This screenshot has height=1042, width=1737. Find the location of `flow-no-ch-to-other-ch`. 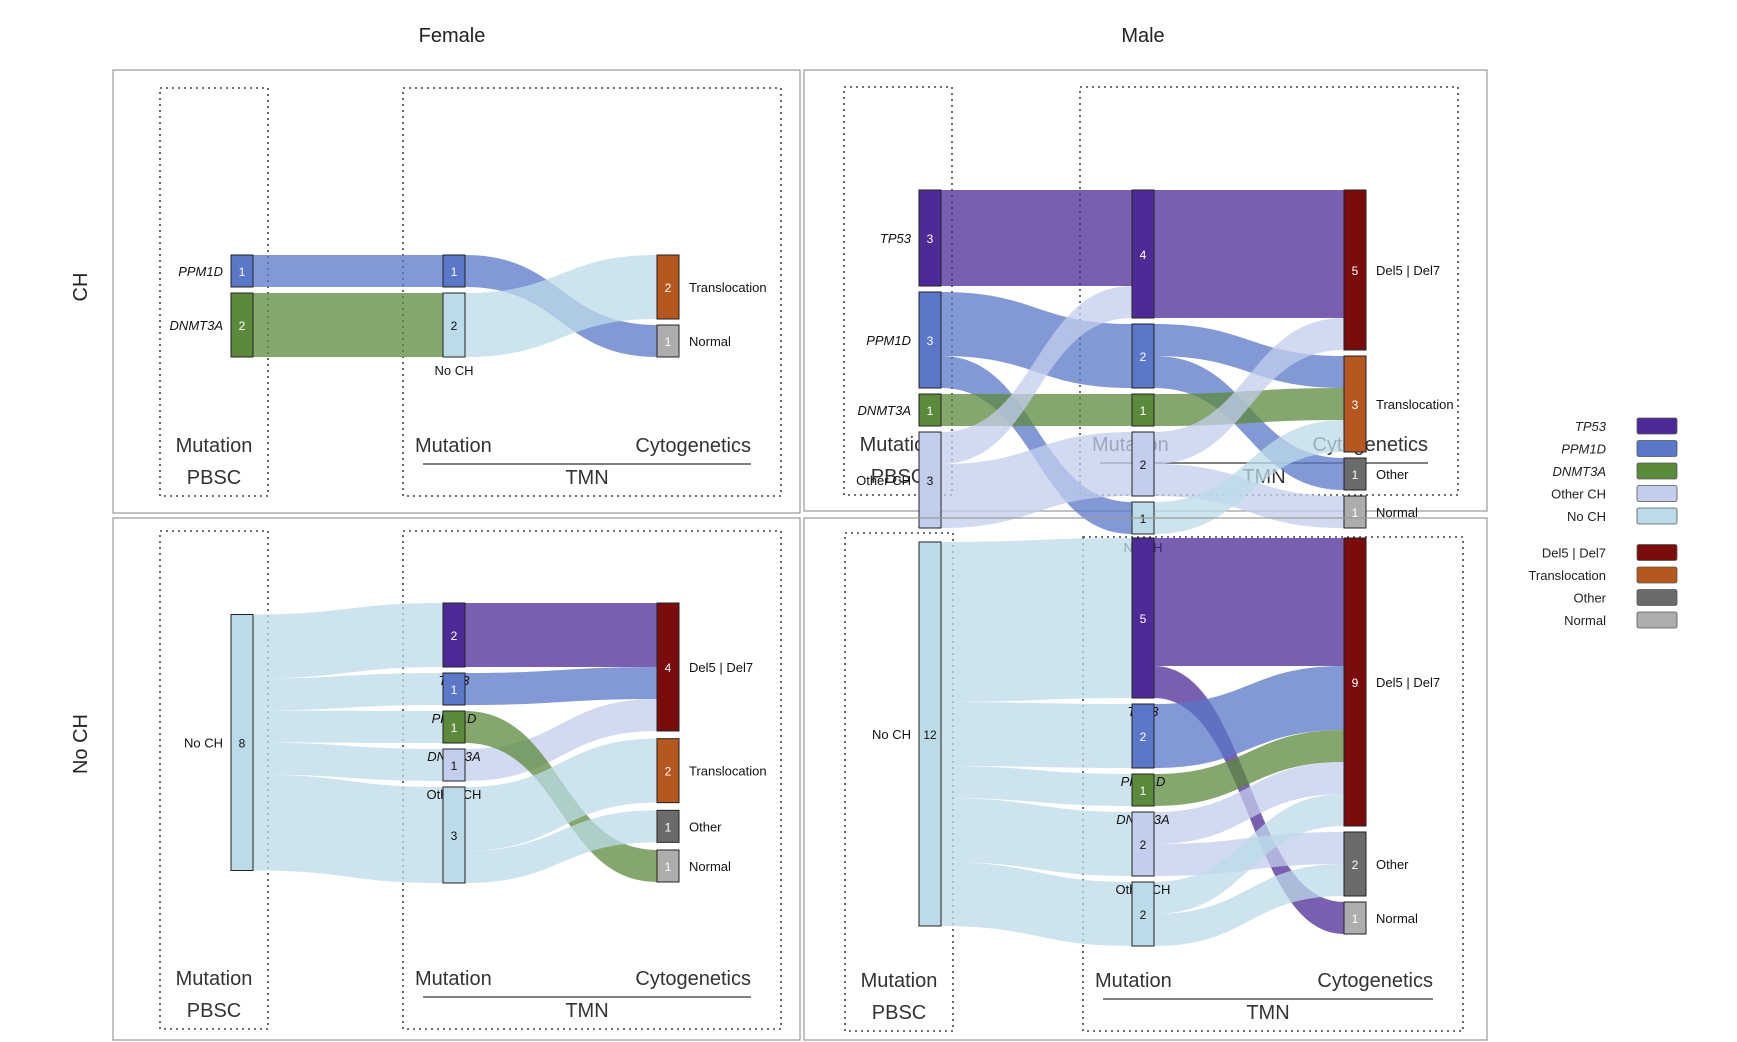

flow-no-ch-to-other-ch is located at coordinates (1036, 837).